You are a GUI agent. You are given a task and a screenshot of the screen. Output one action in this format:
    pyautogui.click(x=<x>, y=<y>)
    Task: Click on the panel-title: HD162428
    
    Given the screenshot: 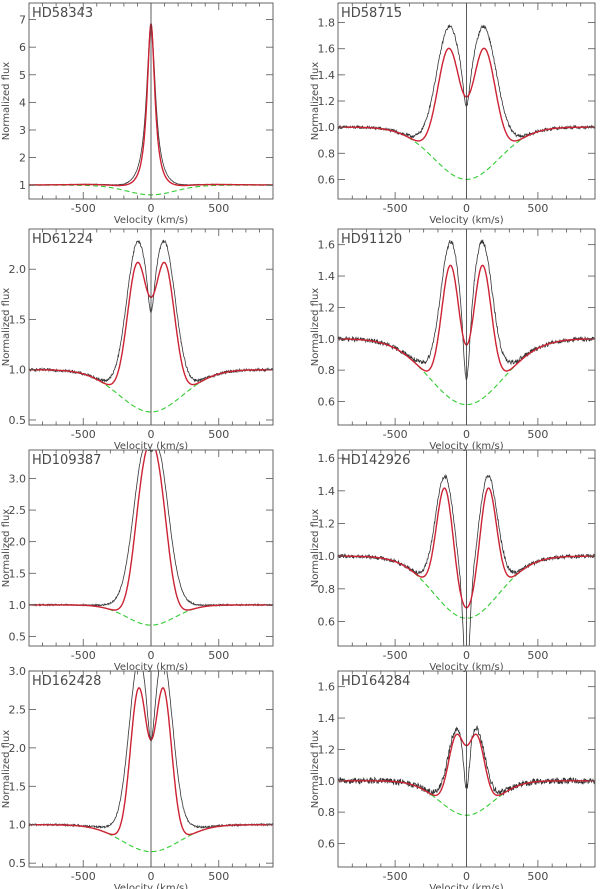 What is the action you would take?
    pyautogui.click(x=66, y=681)
    